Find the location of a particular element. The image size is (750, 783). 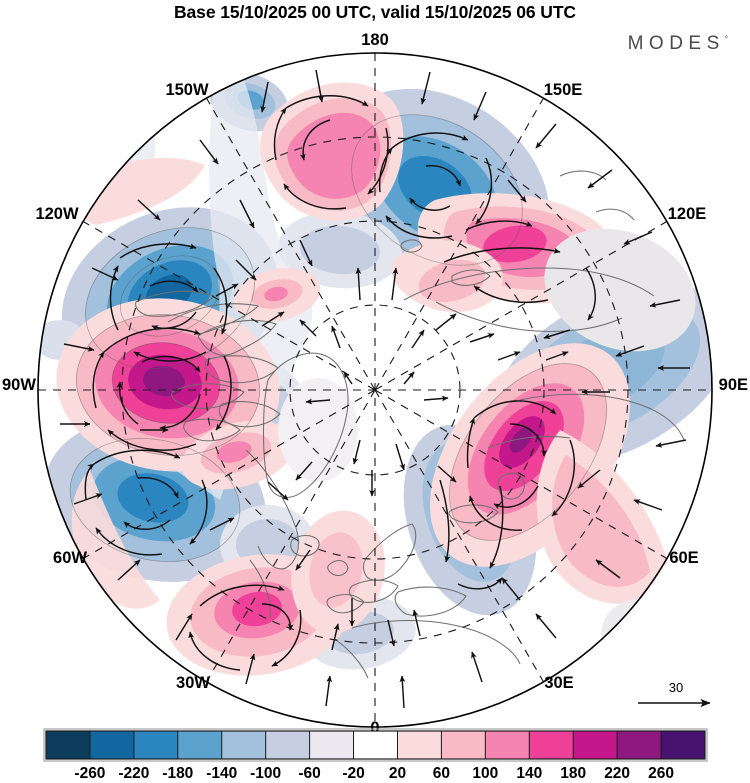

lon-label-30W: 30W is located at coordinates (193, 683).